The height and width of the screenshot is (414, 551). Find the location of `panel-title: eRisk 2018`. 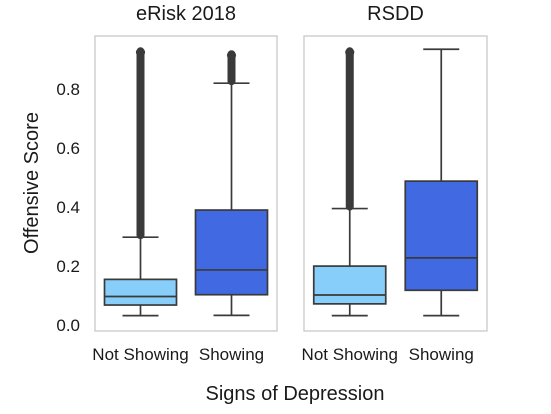

panel-title: eRisk 2018 is located at coordinates (186, 14).